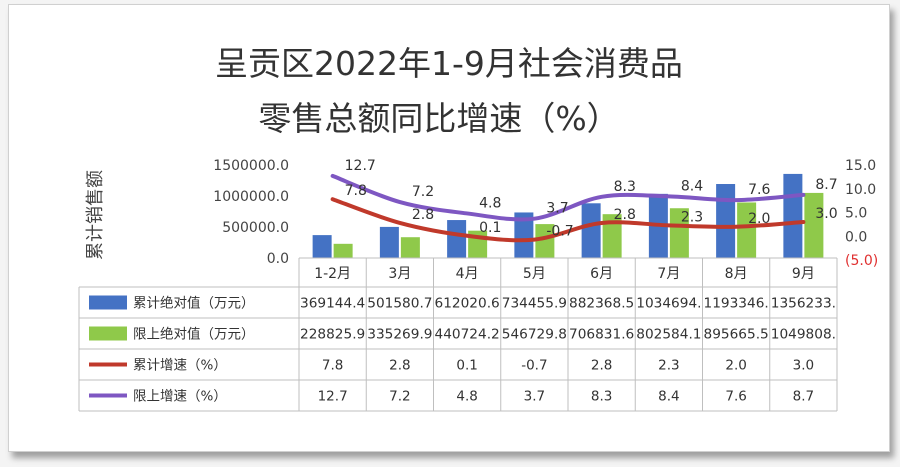 The height and width of the screenshot is (467, 900). Describe the element at coordinates (332, 366) in the screenshot. I see `table-cell: 7.8` at that location.